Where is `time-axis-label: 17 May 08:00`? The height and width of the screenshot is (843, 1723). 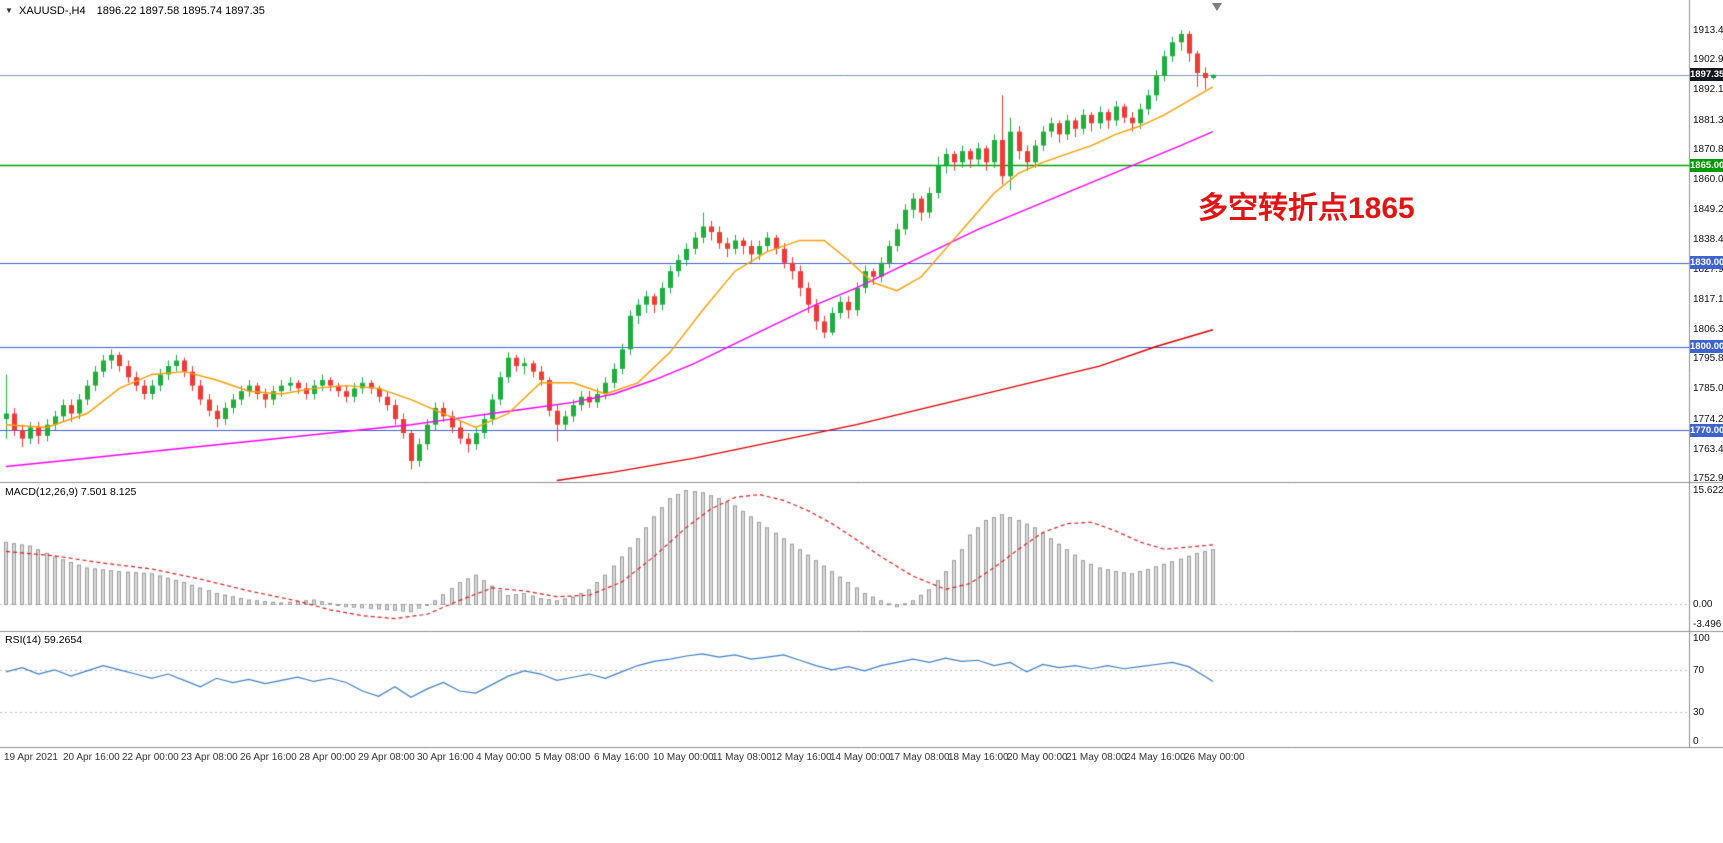
time-axis-label: 17 May 08:00 is located at coordinates (919, 757).